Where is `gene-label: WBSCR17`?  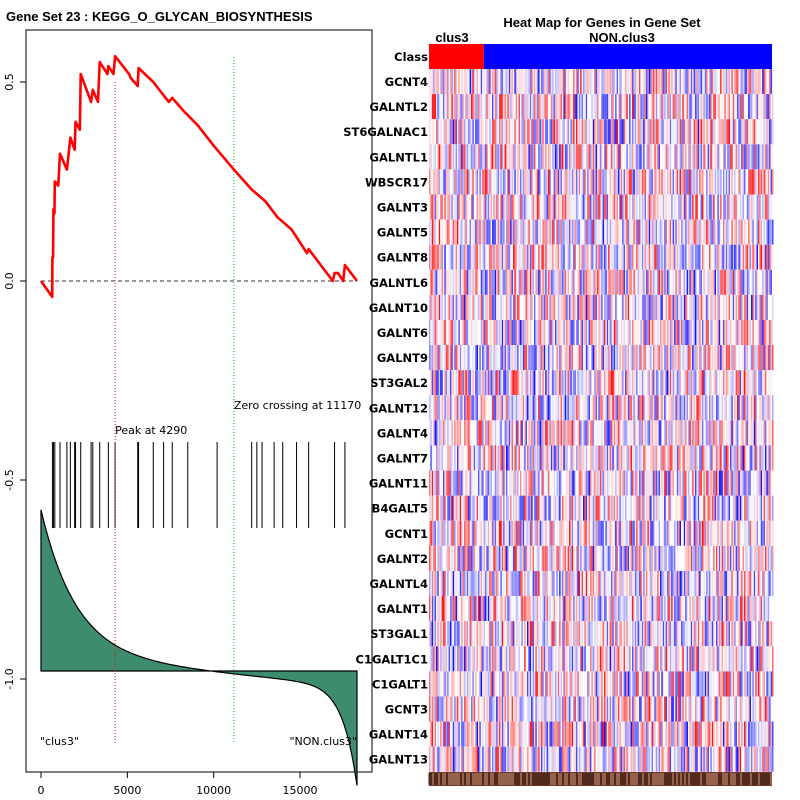 gene-label: WBSCR17 is located at coordinates (396, 182).